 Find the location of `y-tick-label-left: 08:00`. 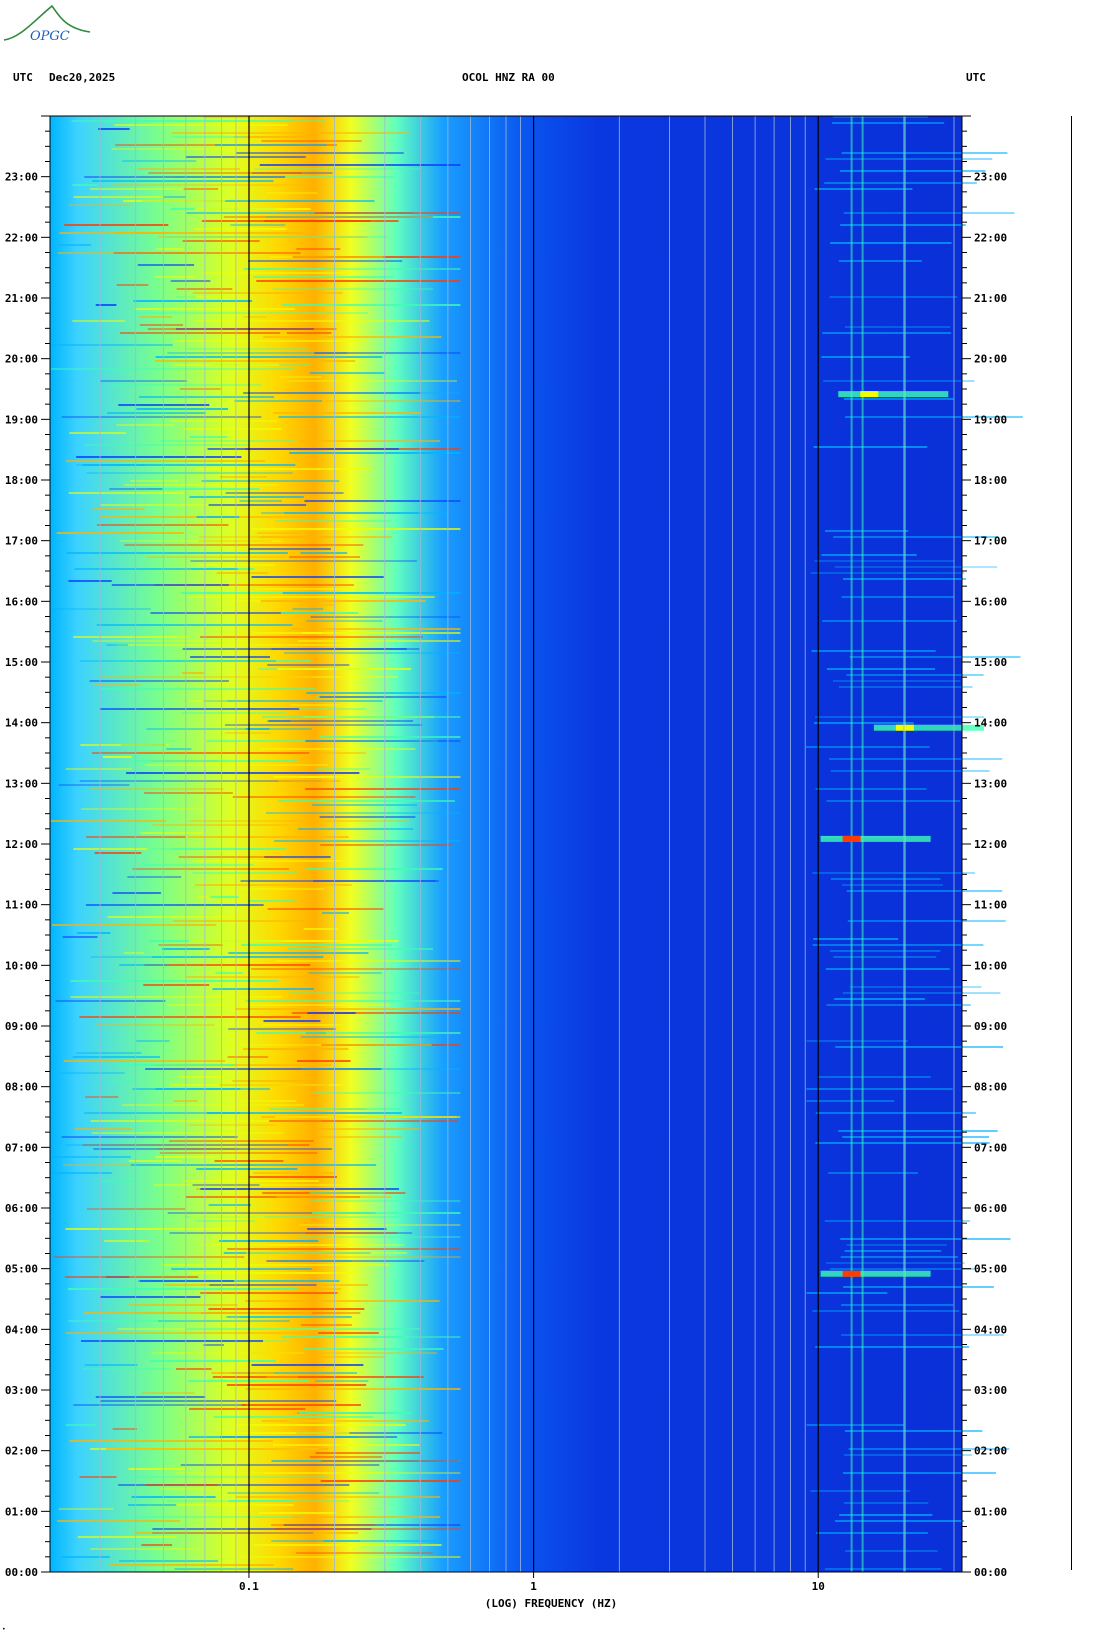

y-tick-label-left: 08:00 is located at coordinates (21, 1087).